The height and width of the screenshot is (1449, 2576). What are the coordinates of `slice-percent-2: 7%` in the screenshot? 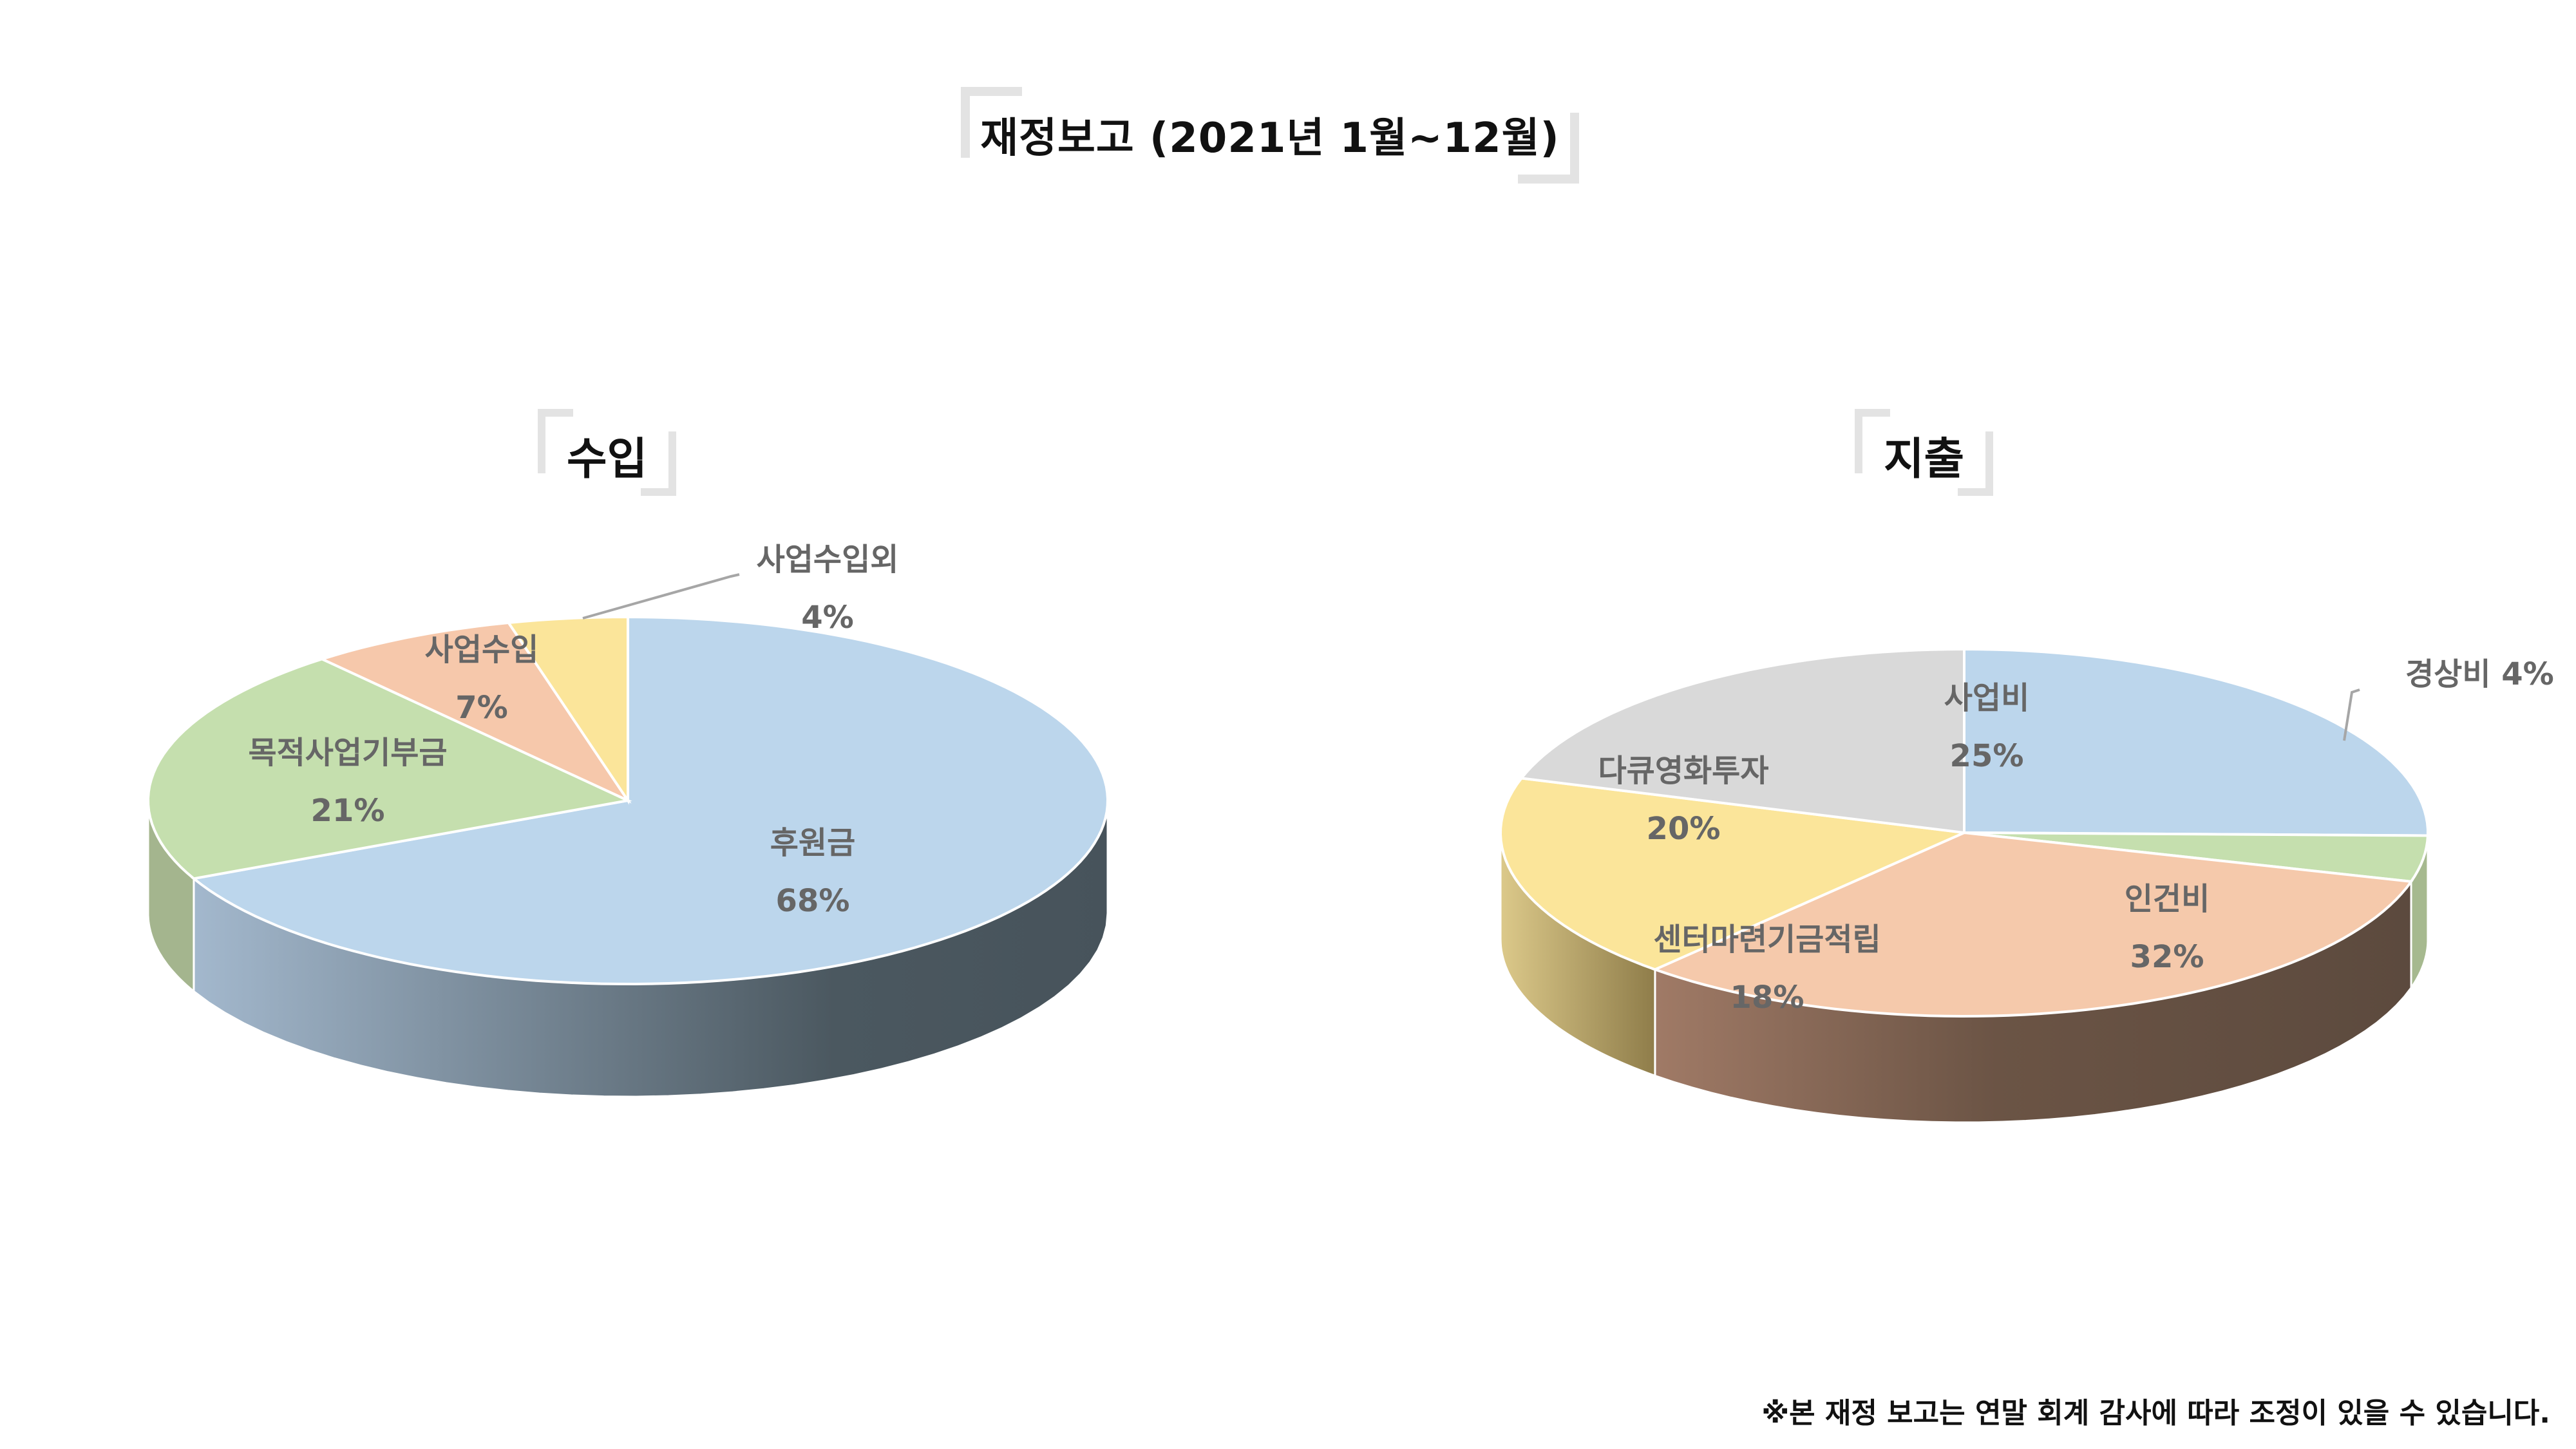 It's located at (481, 708).